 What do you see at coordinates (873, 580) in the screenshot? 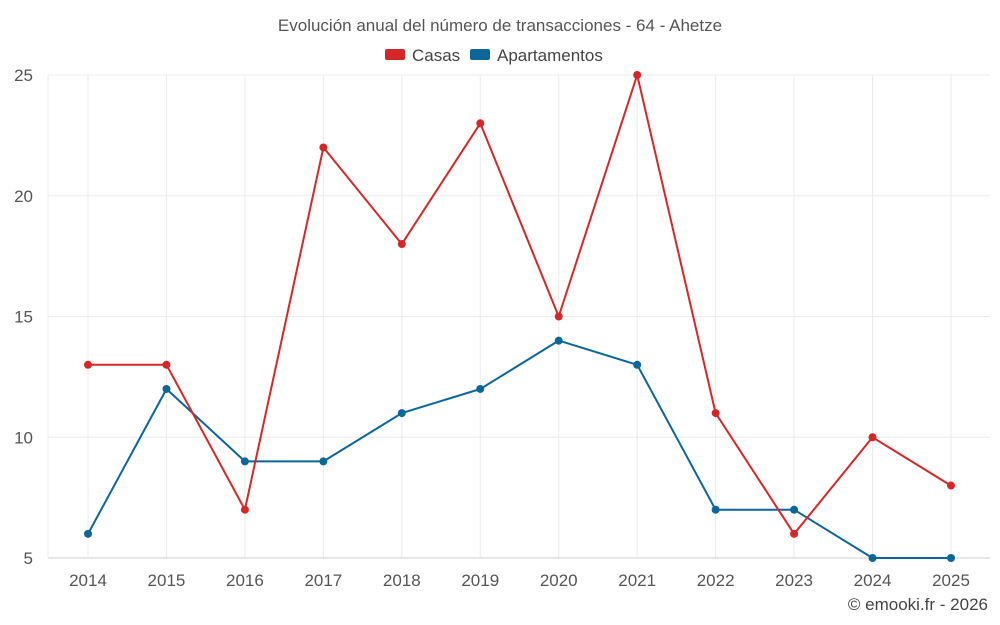
I see `x-tick-label: 2024` at bounding box center [873, 580].